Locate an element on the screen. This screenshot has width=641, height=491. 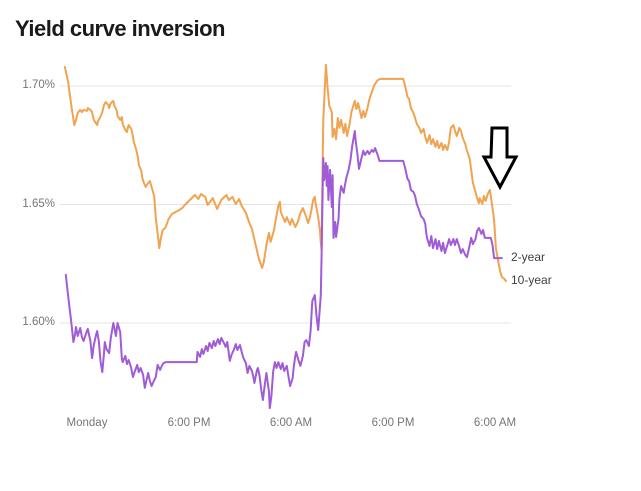
y-axis-tick-label: 1.60% is located at coordinates (38, 322).